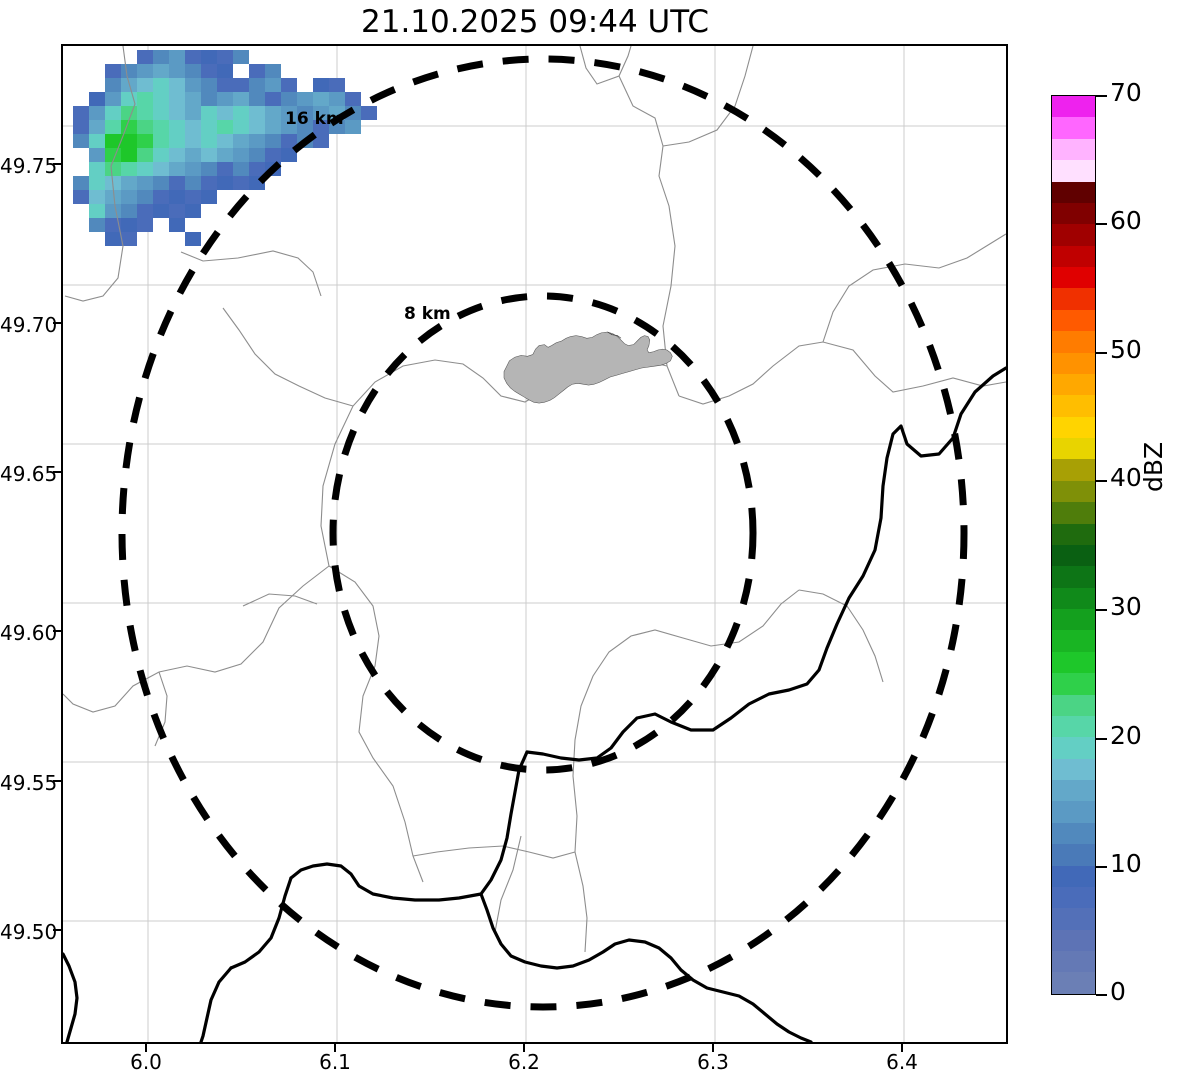 Image resolution: width=1188 pixels, height=1084 pixels. What do you see at coordinates (29, 474) in the screenshot?
I see `y-tick-label-49-65: 49.65` at bounding box center [29, 474].